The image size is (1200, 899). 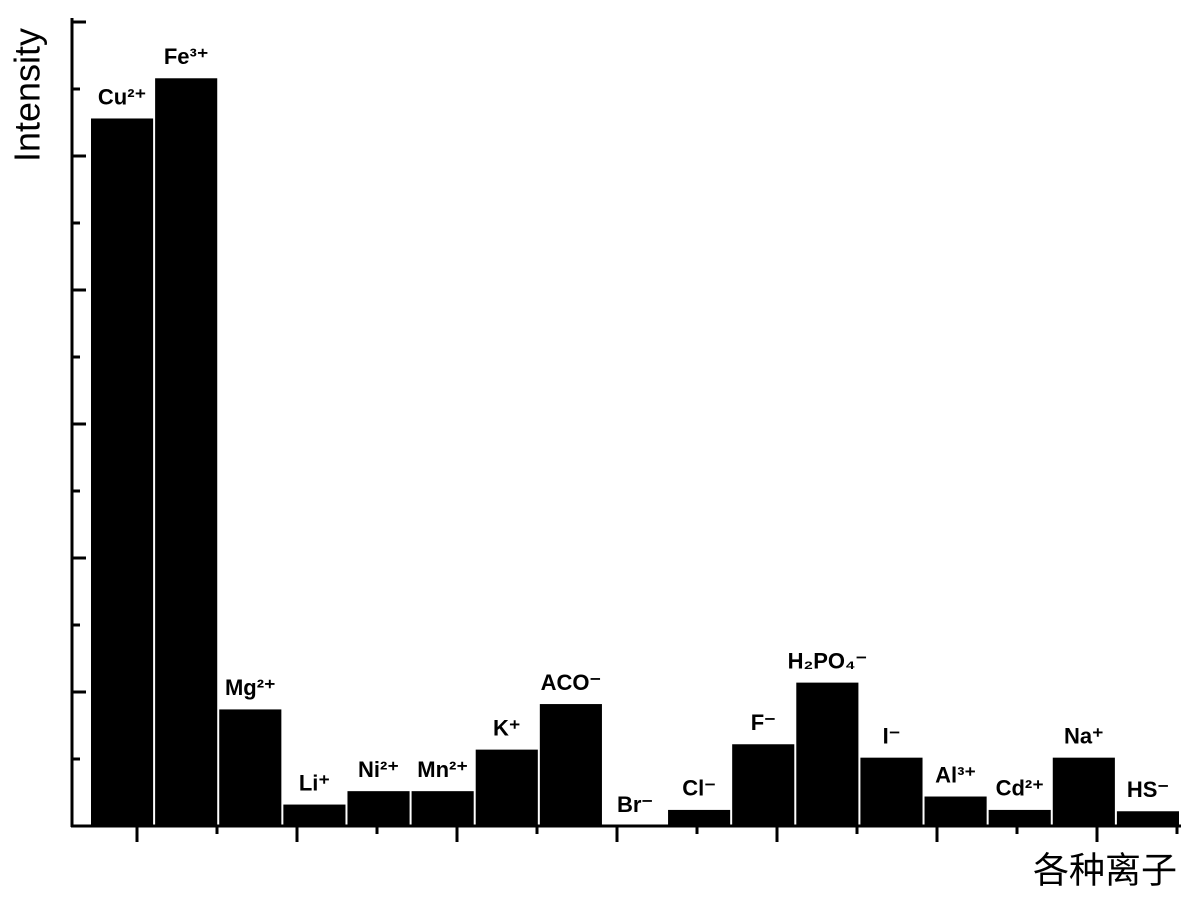 I want to click on bar-label: Ni²⁺, so click(x=378, y=769).